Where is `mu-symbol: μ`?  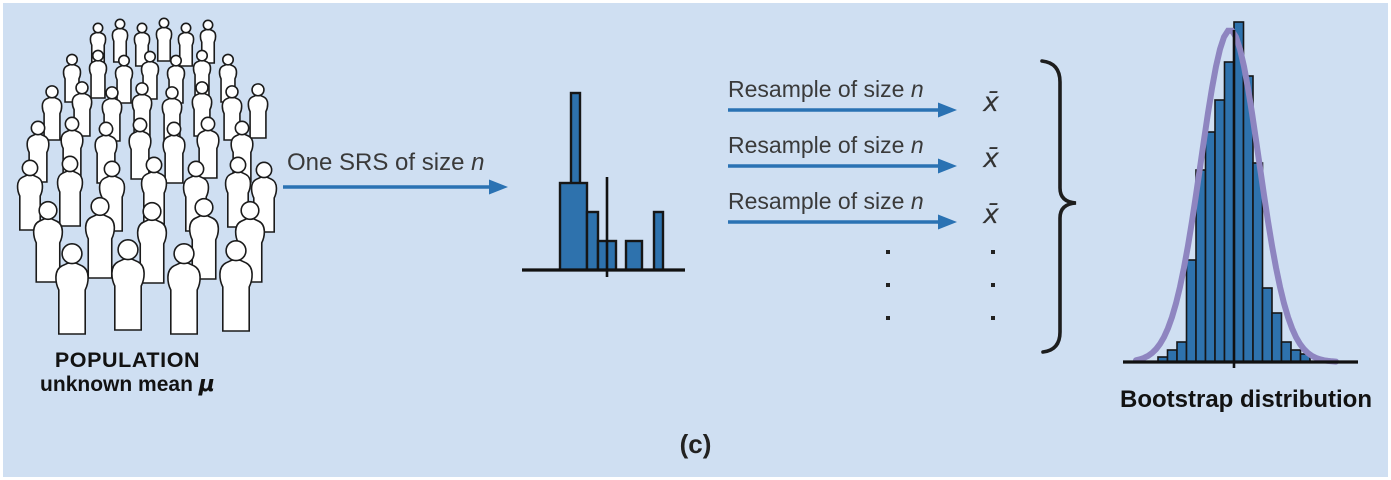 mu-symbol: μ is located at coordinates (206, 384).